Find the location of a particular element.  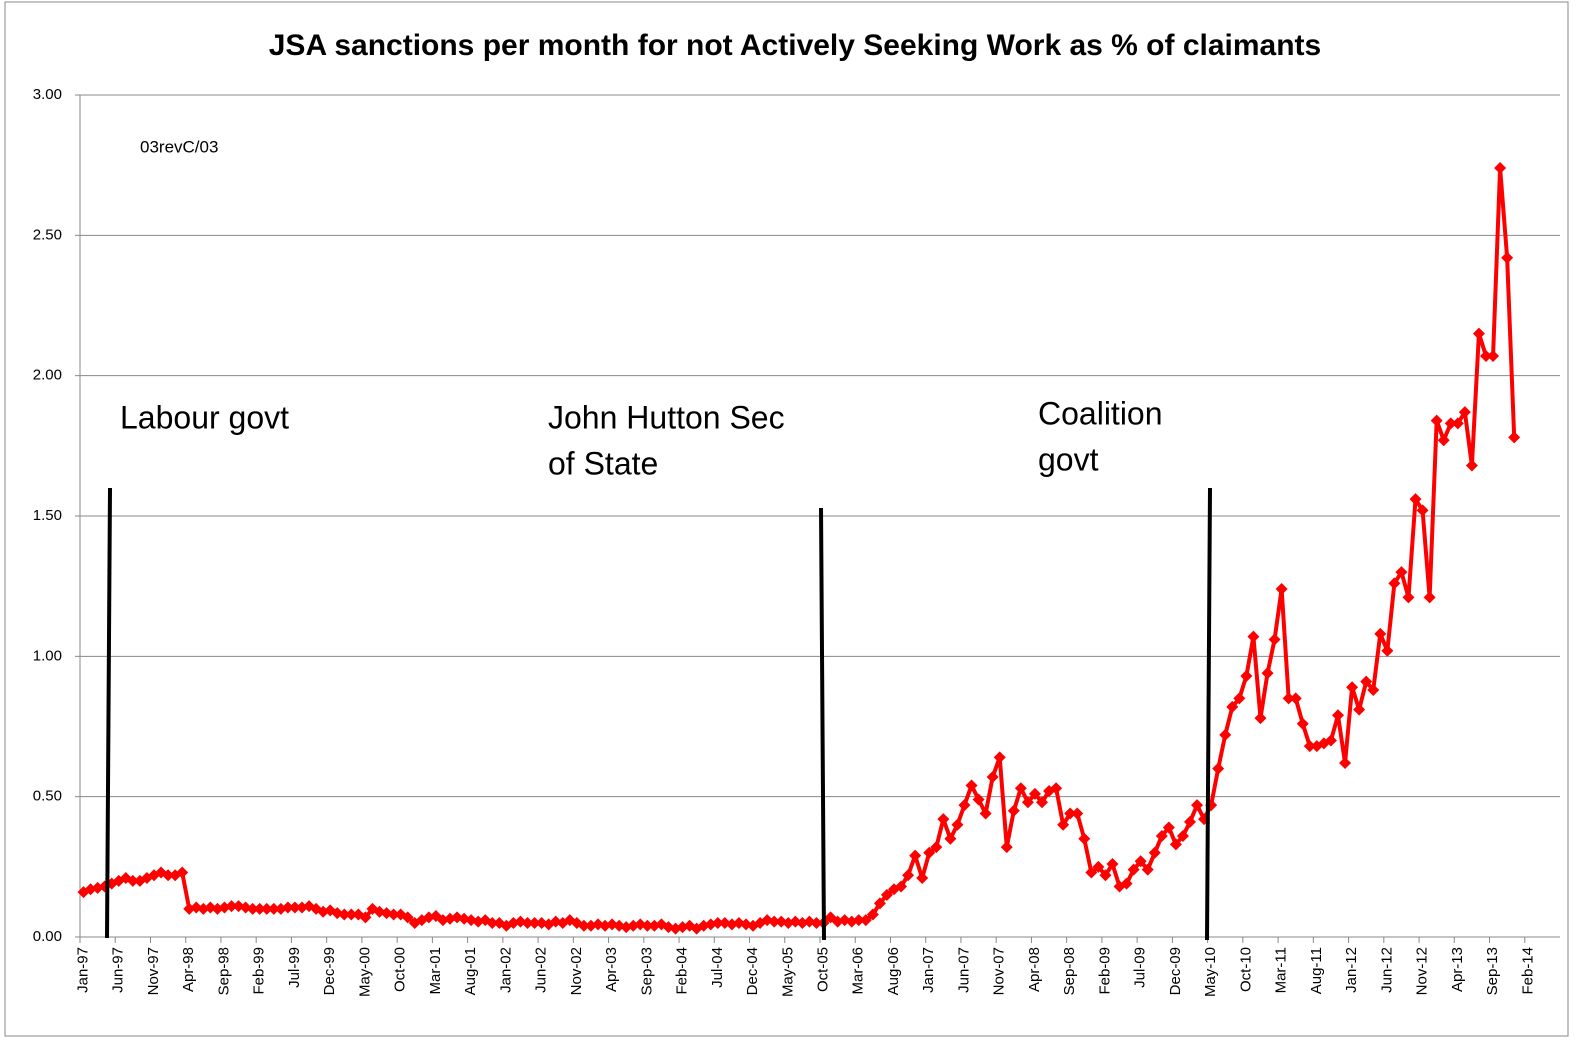

x-tick-label: Jan-97 is located at coordinates (82, 970).